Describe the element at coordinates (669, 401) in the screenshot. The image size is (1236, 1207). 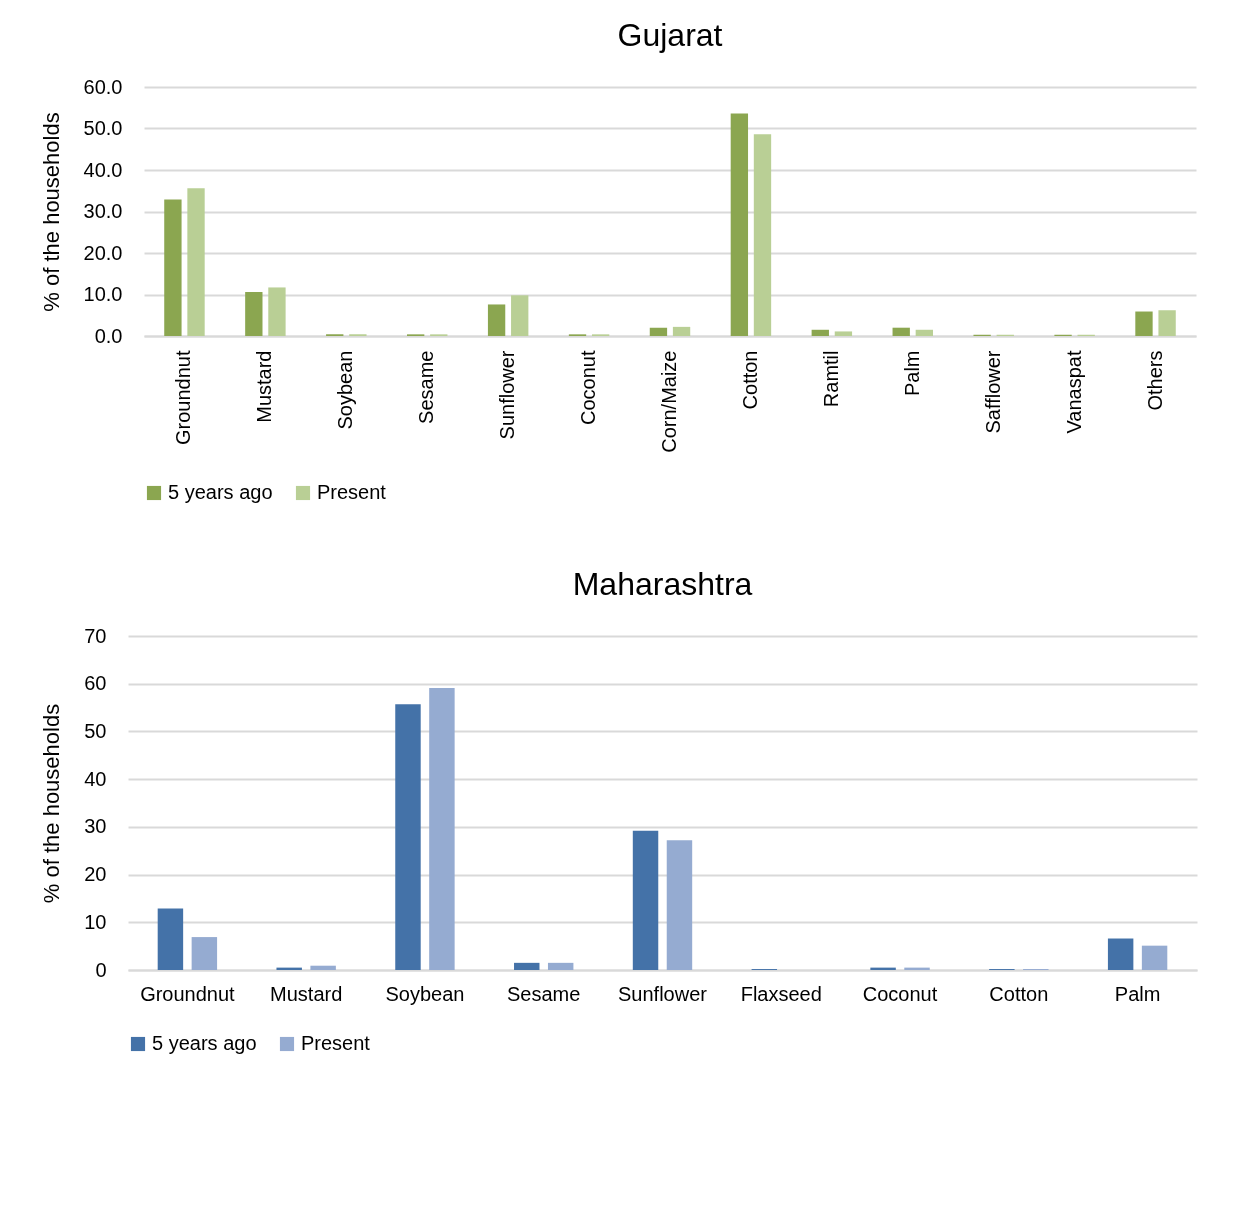
I see `x-tick-label: Corn/Maize` at that location.